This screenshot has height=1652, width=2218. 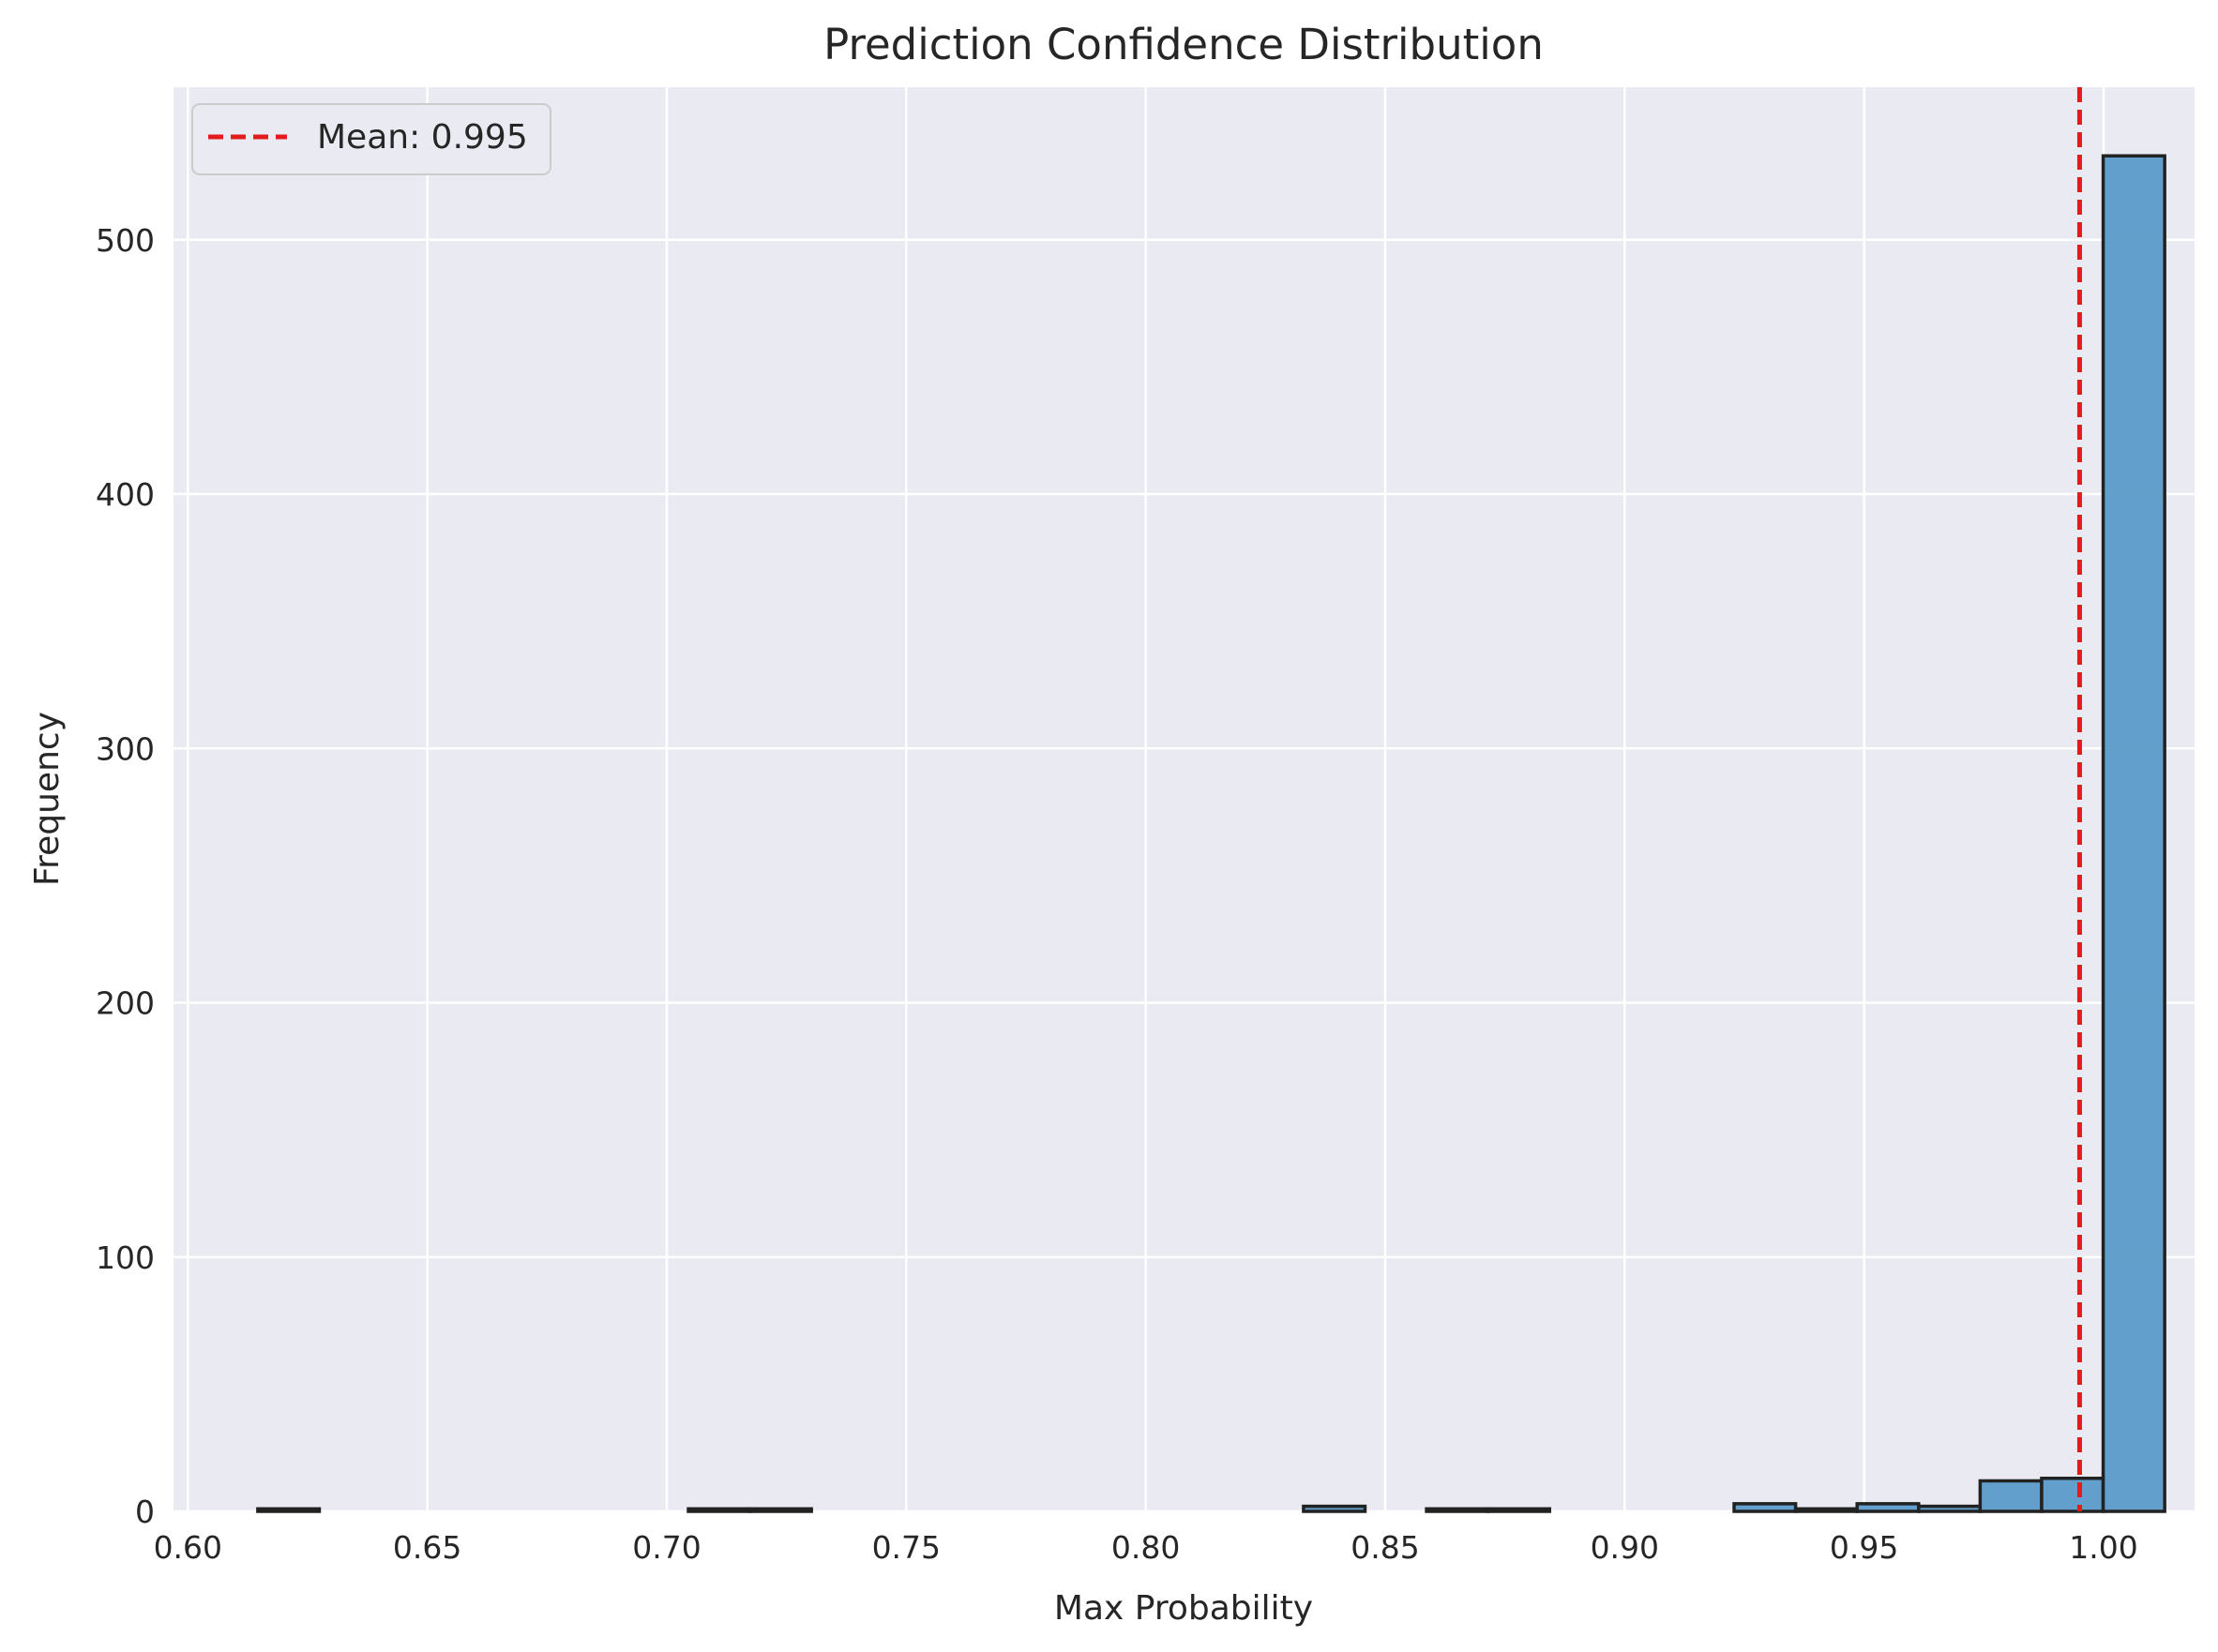 I want to click on legend-mean-label: Mean: 0.995, so click(x=422, y=137).